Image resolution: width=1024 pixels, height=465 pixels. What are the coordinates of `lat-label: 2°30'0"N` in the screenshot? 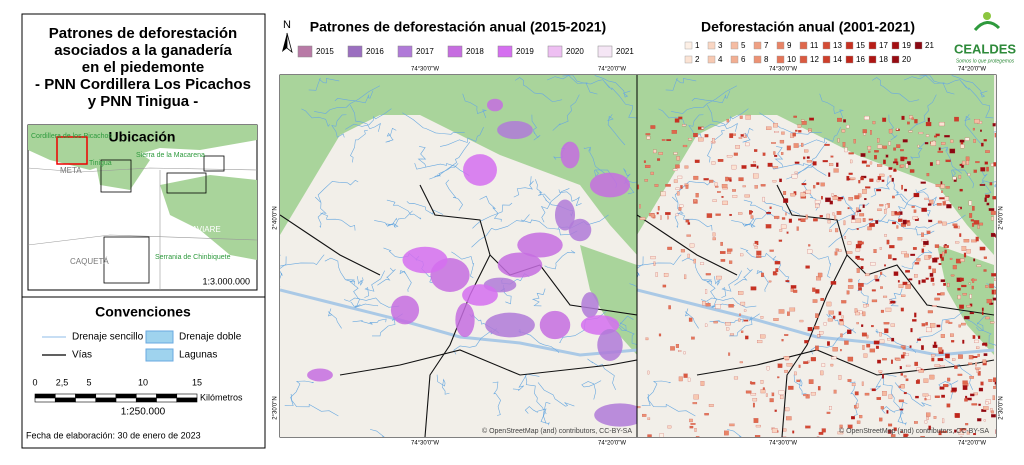 It's located at (276, 407).